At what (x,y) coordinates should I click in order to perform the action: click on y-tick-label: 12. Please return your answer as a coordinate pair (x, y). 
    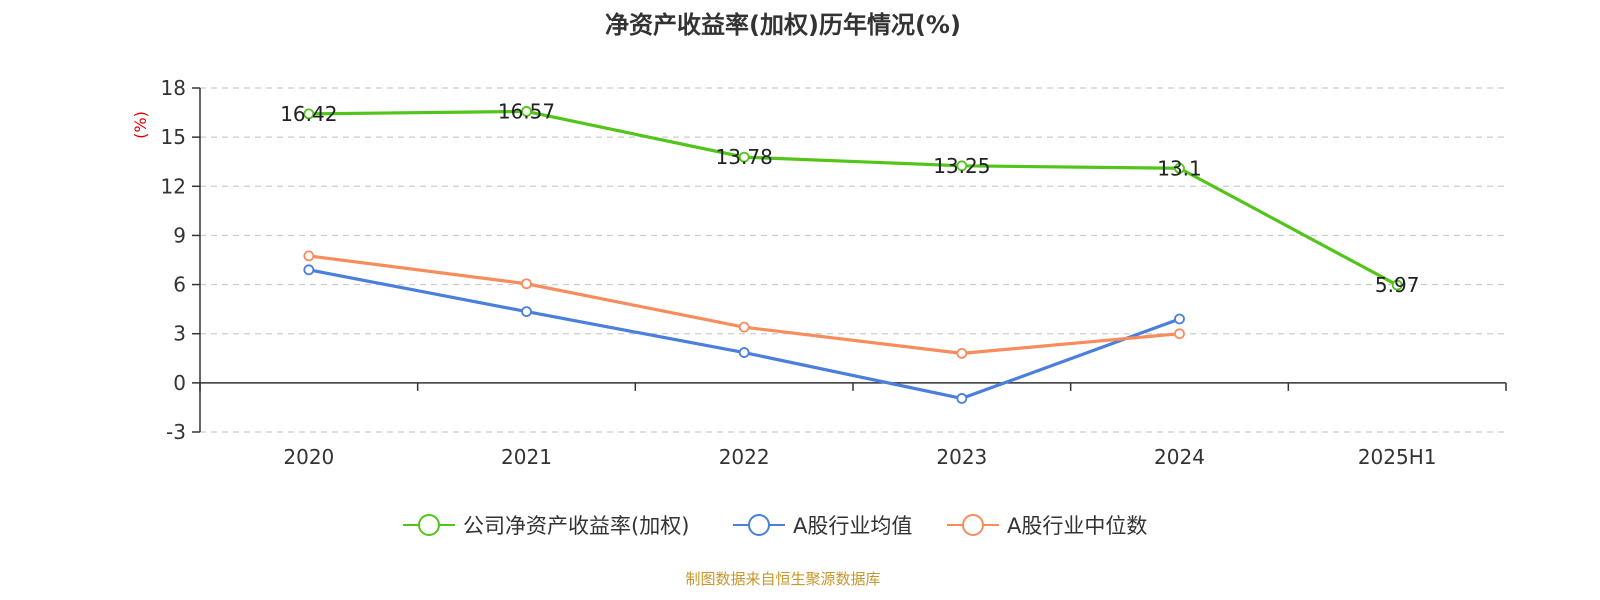
    Looking at the image, I should click on (173, 186).